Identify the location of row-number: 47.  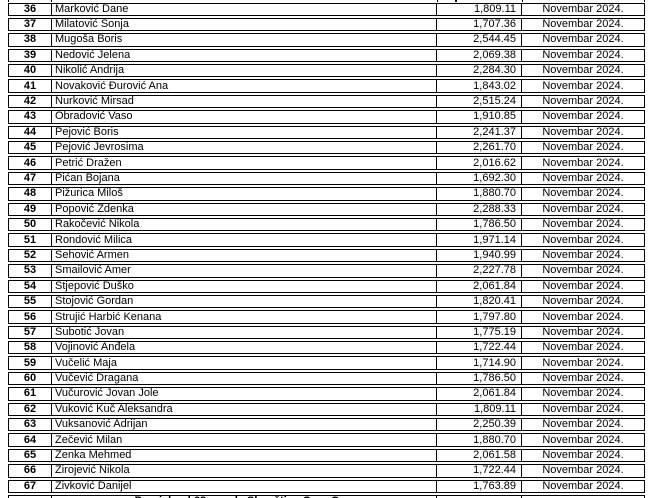
(30, 178).